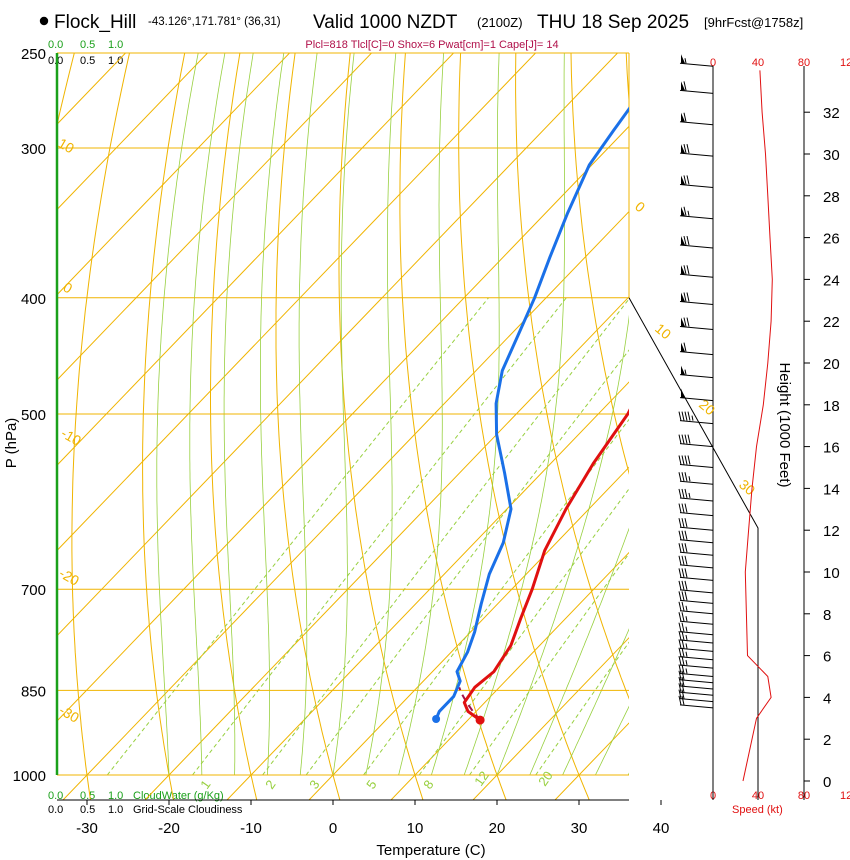  I want to click on wind-barb-pennant, so click(683, 270).